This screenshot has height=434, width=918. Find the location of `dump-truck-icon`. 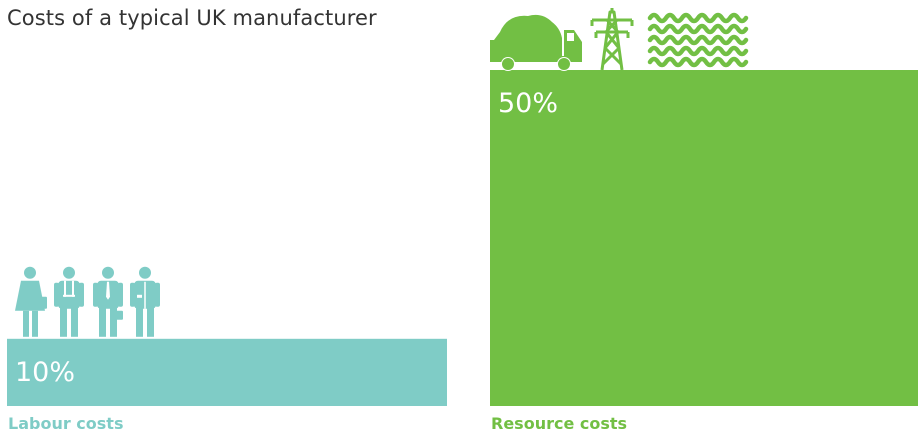

dump-truck-icon is located at coordinates (536, 42).